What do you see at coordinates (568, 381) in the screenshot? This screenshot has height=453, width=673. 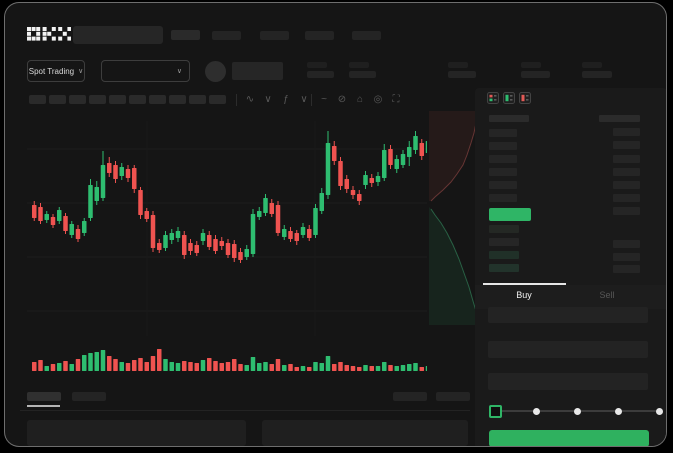 I see `total-input` at bounding box center [568, 381].